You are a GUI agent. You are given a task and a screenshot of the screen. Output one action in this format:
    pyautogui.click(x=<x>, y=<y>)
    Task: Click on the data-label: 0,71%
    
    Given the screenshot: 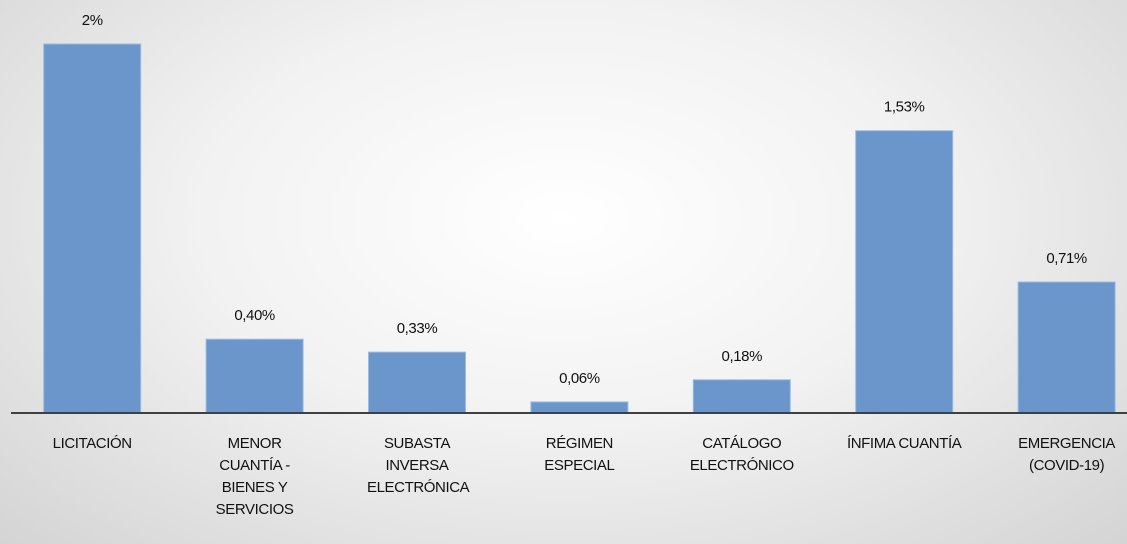 What is the action you would take?
    pyautogui.click(x=1066, y=258)
    